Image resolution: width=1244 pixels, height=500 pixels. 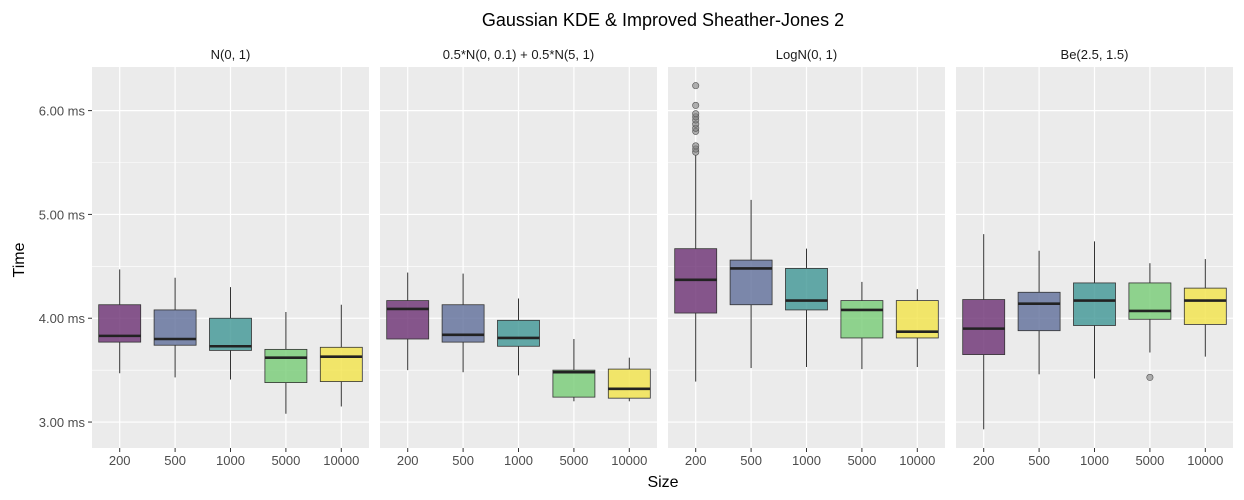 I want to click on x-axis-title: Size, so click(x=662, y=482).